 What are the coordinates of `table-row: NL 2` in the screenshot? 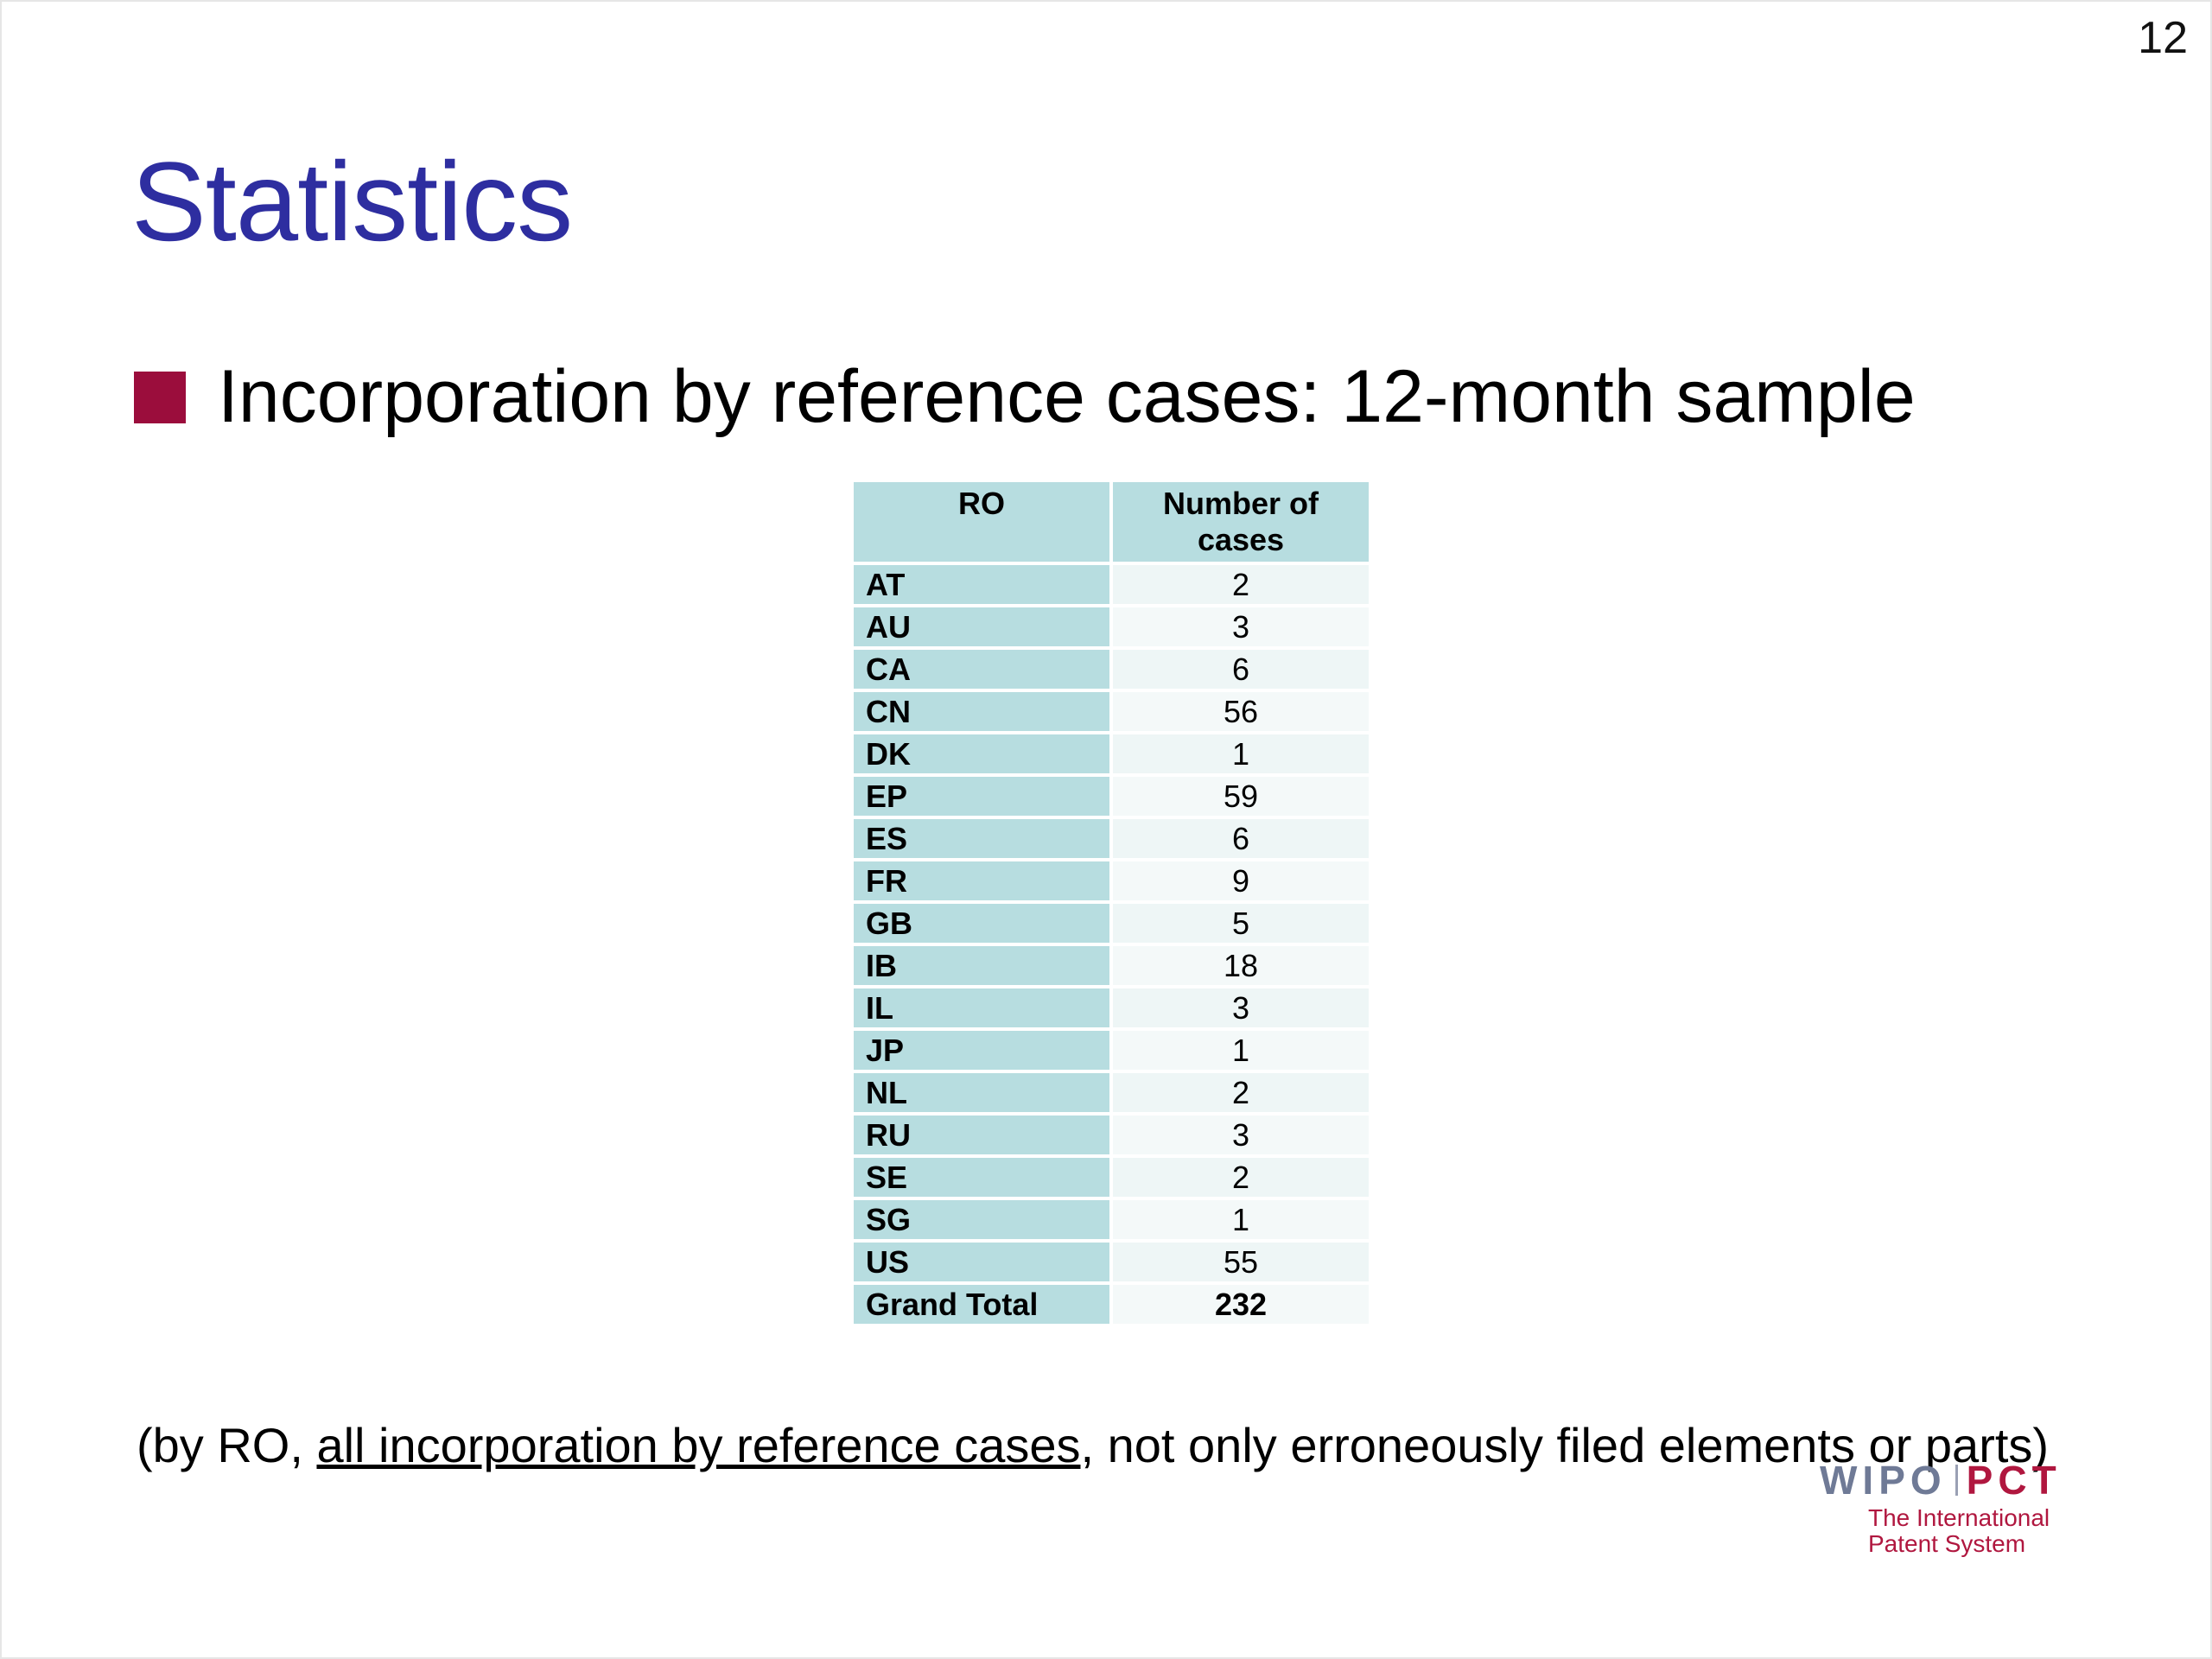 It's located at (1111, 1092).